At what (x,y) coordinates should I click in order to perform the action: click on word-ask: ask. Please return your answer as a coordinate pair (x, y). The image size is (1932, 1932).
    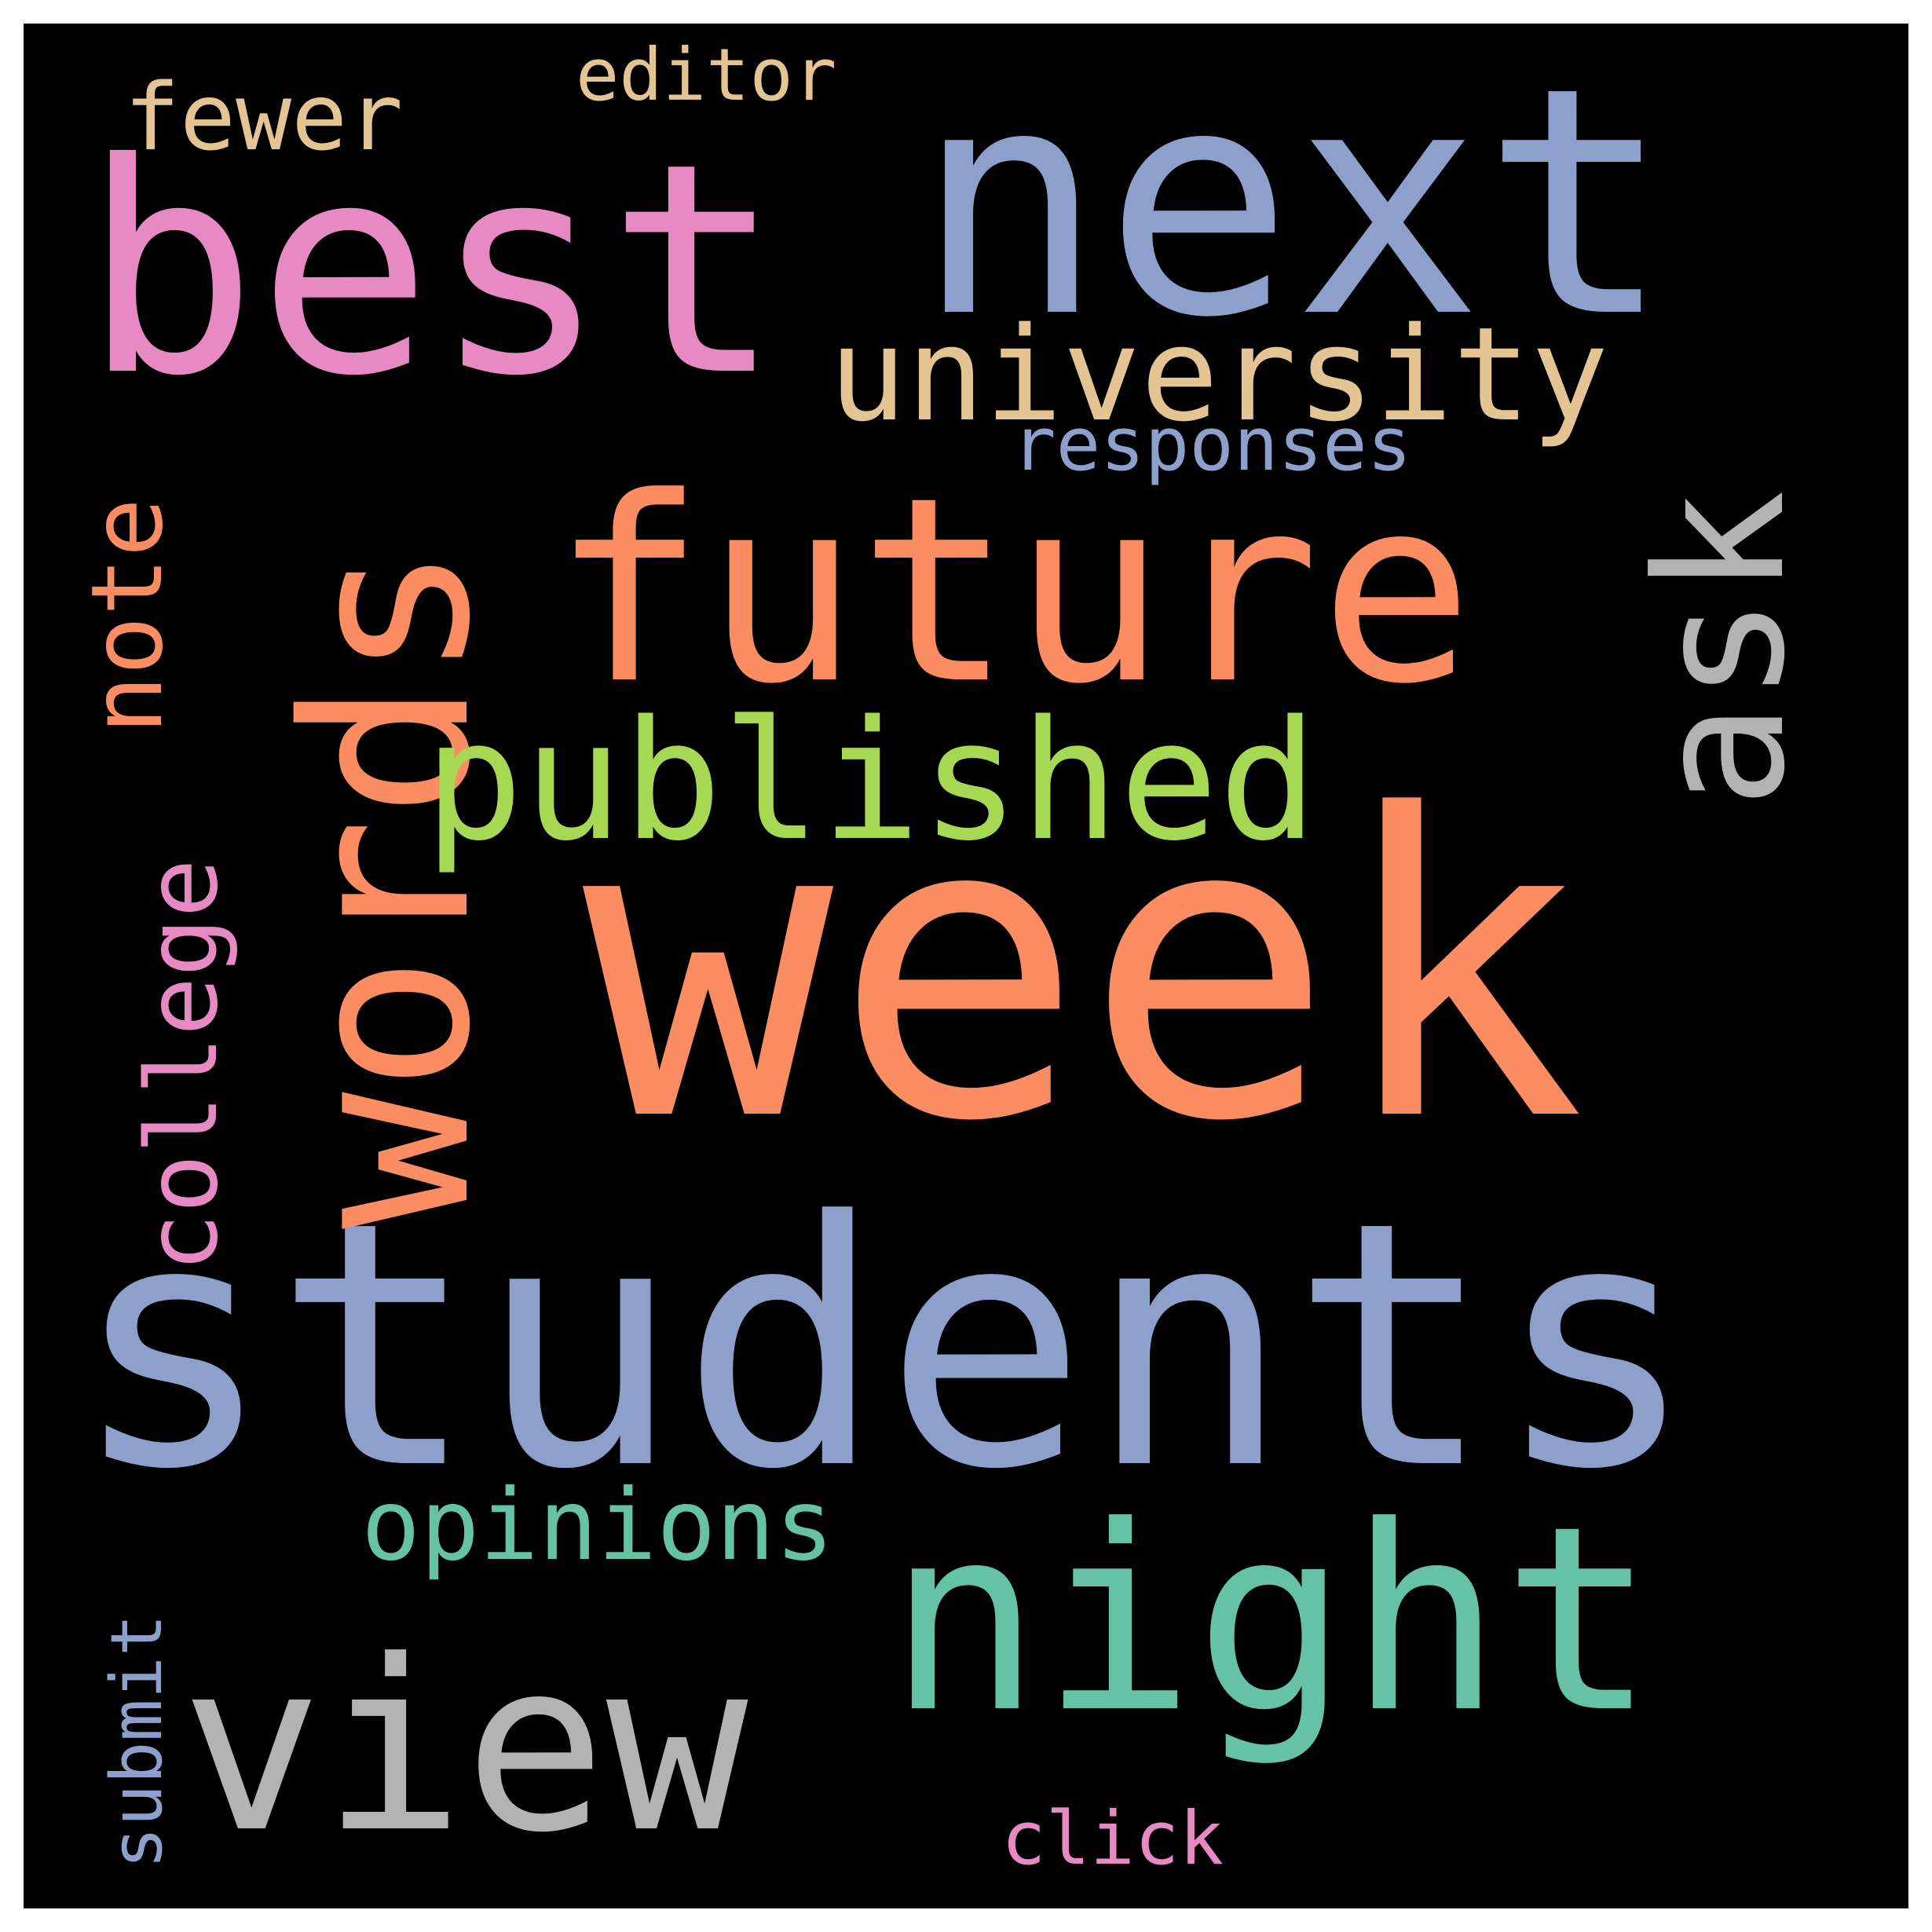
    Looking at the image, I should click on (1722, 649).